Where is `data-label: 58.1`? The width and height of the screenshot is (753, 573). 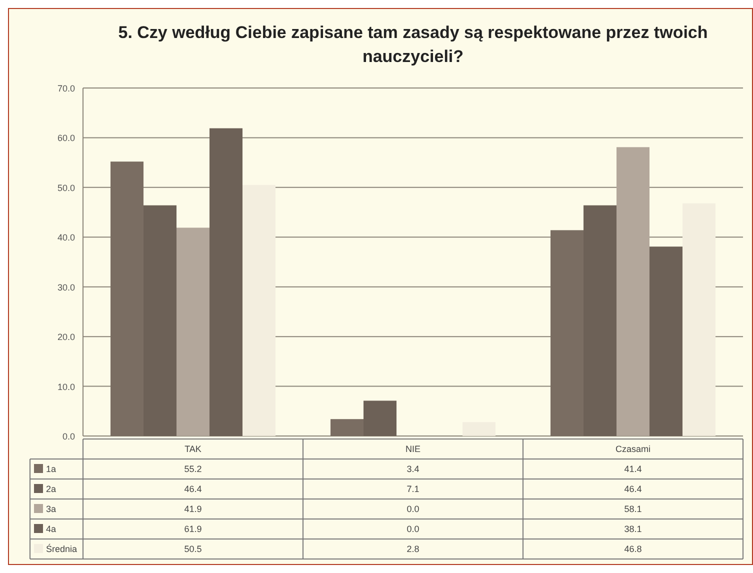
data-label: 58.1 is located at coordinates (633, 509).